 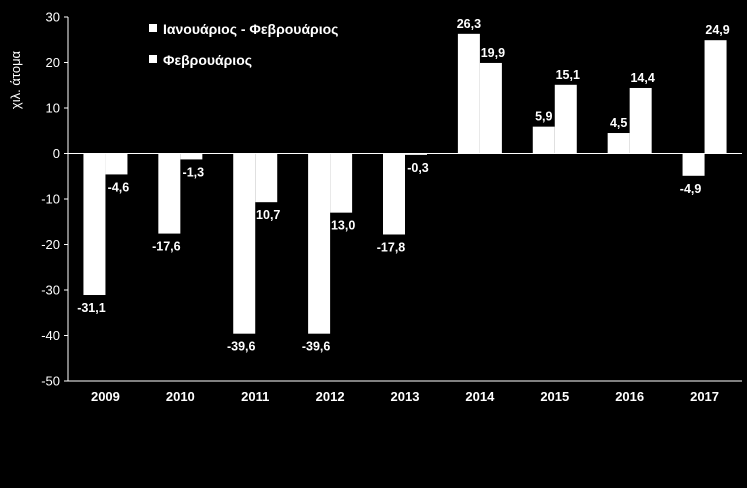 What do you see at coordinates (468, 93) in the screenshot?
I see `bar-series-1-2014` at bounding box center [468, 93].